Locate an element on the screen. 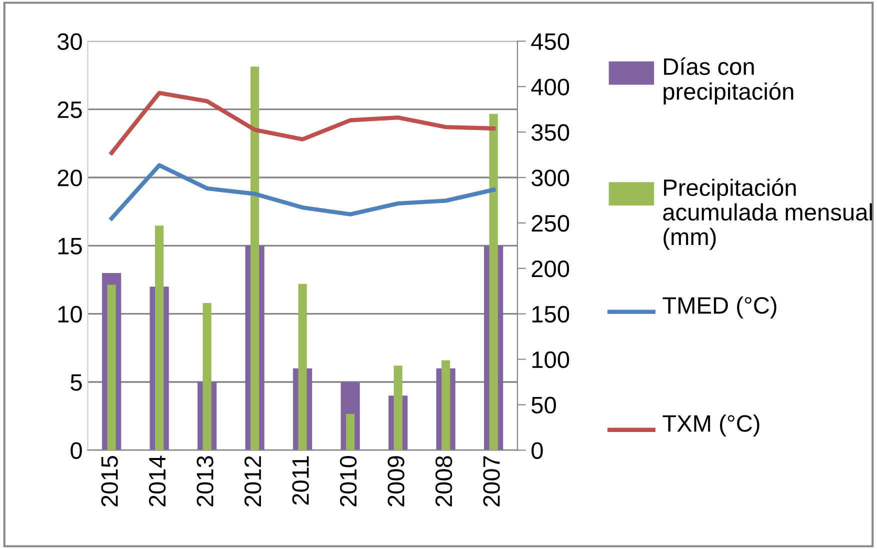 Image resolution: width=877 pixels, height=549 pixels. y2-tick-label: 350 is located at coordinates (551, 132).